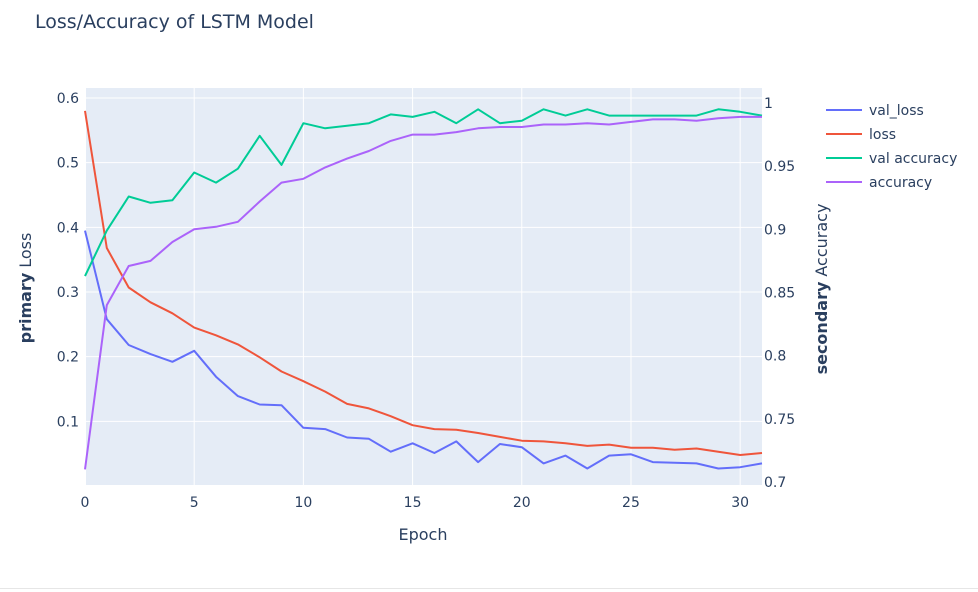 The image size is (978, 592). What do you see at coordinates (303, 503) in the screenshot?
I see `x-tick-label: 10` at bounding box center [303, 503].